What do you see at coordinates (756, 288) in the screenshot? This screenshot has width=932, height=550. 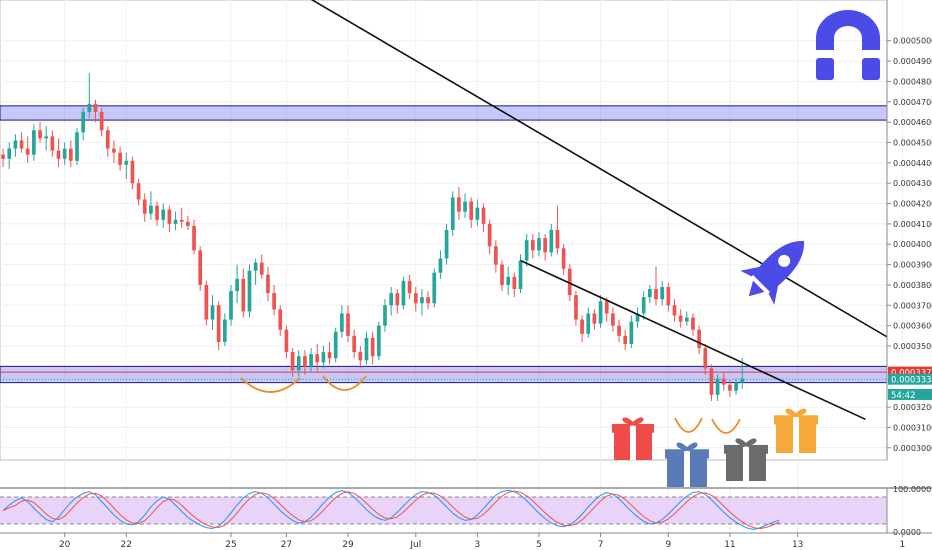 I see `rocket-flame` at bounding box center [756, 288].